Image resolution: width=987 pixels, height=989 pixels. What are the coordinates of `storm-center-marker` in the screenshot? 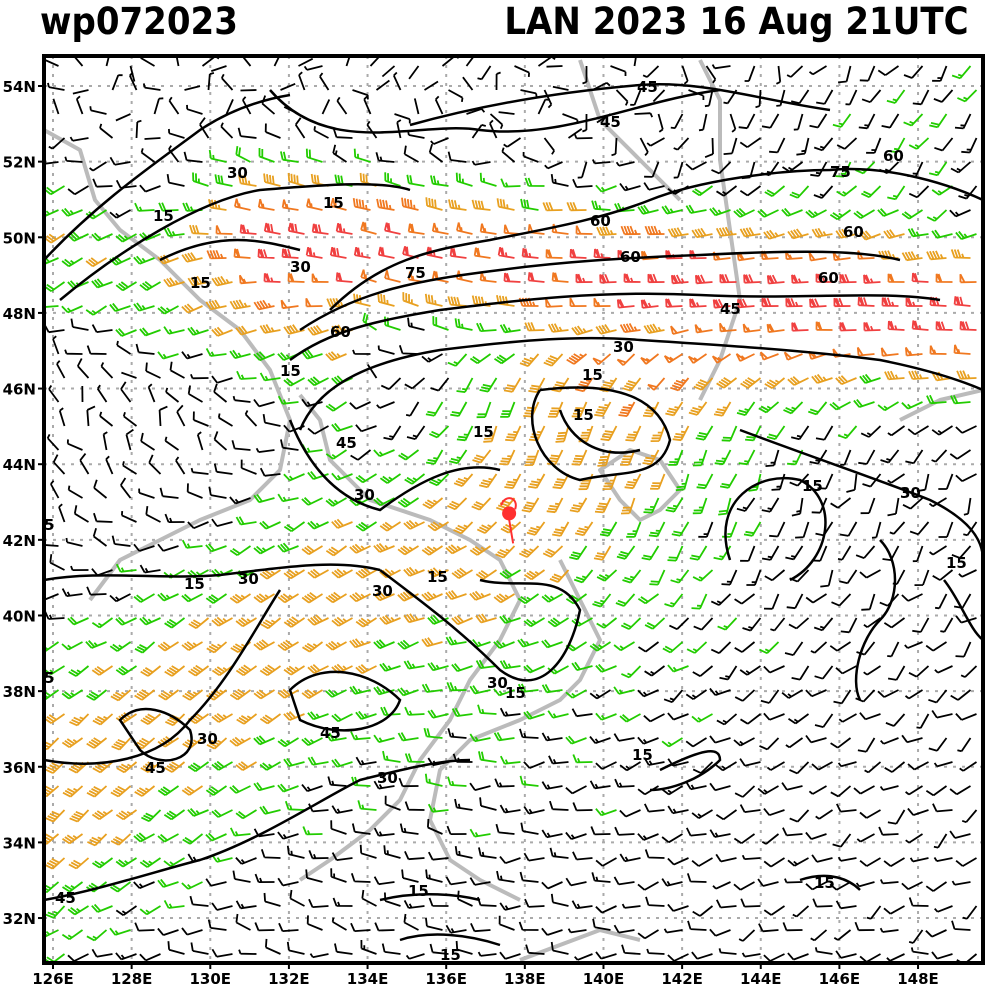 It's located at (508, 520).